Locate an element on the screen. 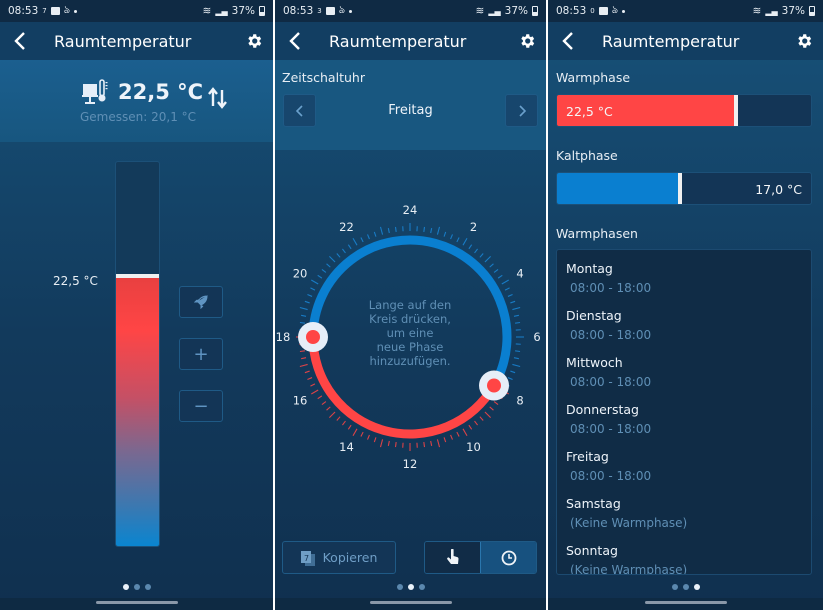 Image resolution: width=823 pixels, height=610 pixels. temperature-slider-handle is located at coordinates (137, 276).